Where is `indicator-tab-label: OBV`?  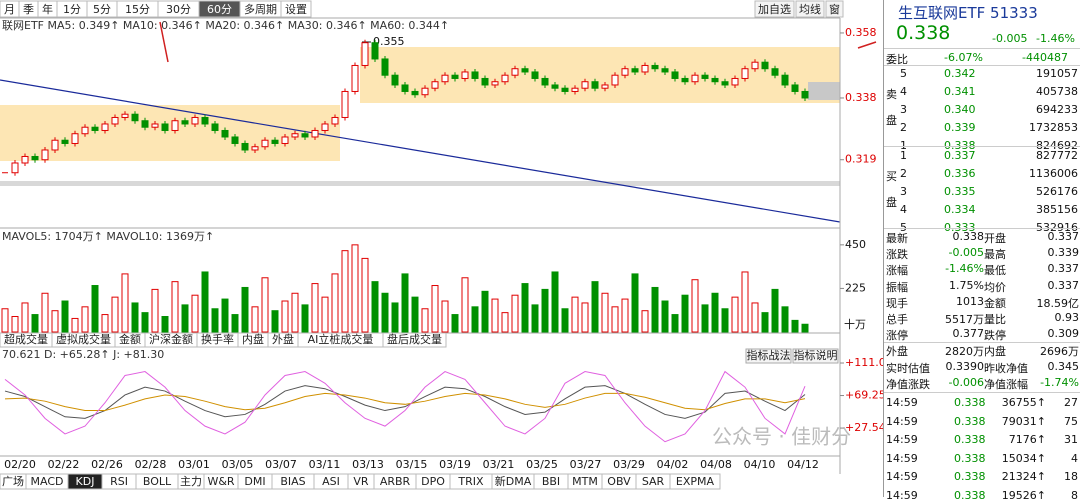
indicator-tab-label: OBV is located at coordinates (619, 481).